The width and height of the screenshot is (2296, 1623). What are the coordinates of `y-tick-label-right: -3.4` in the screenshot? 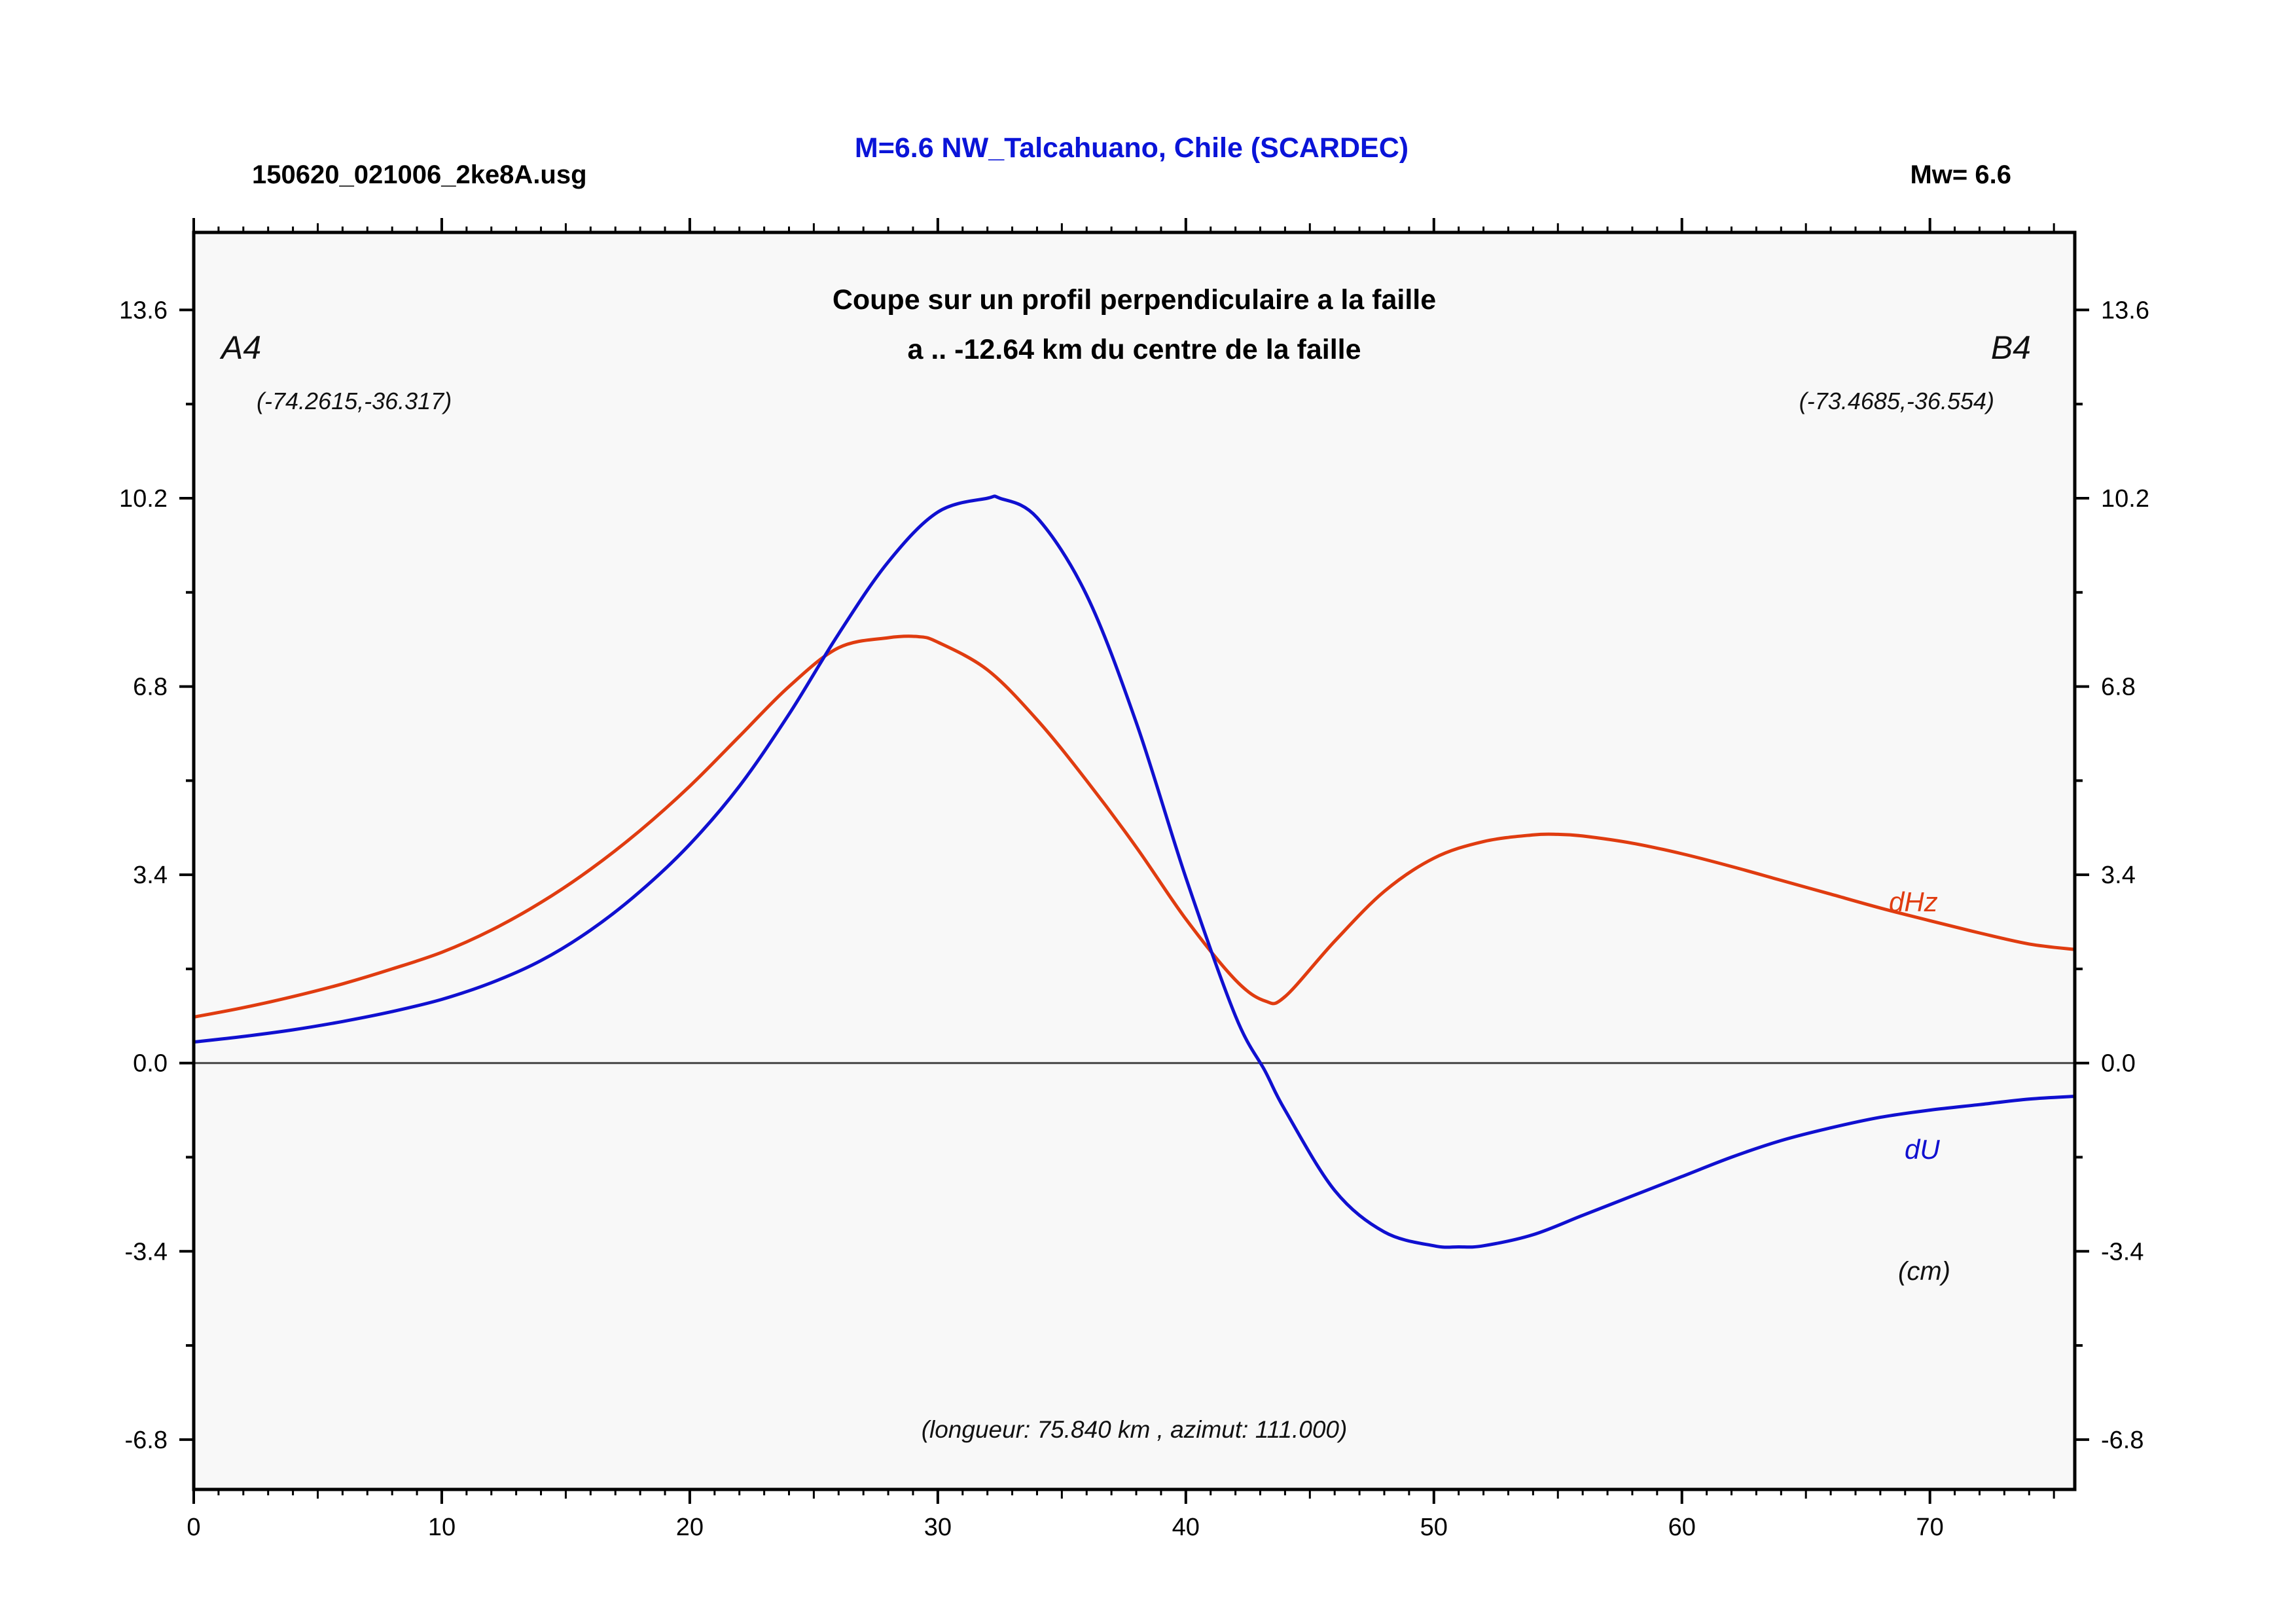 It's located at (2122, 1252).